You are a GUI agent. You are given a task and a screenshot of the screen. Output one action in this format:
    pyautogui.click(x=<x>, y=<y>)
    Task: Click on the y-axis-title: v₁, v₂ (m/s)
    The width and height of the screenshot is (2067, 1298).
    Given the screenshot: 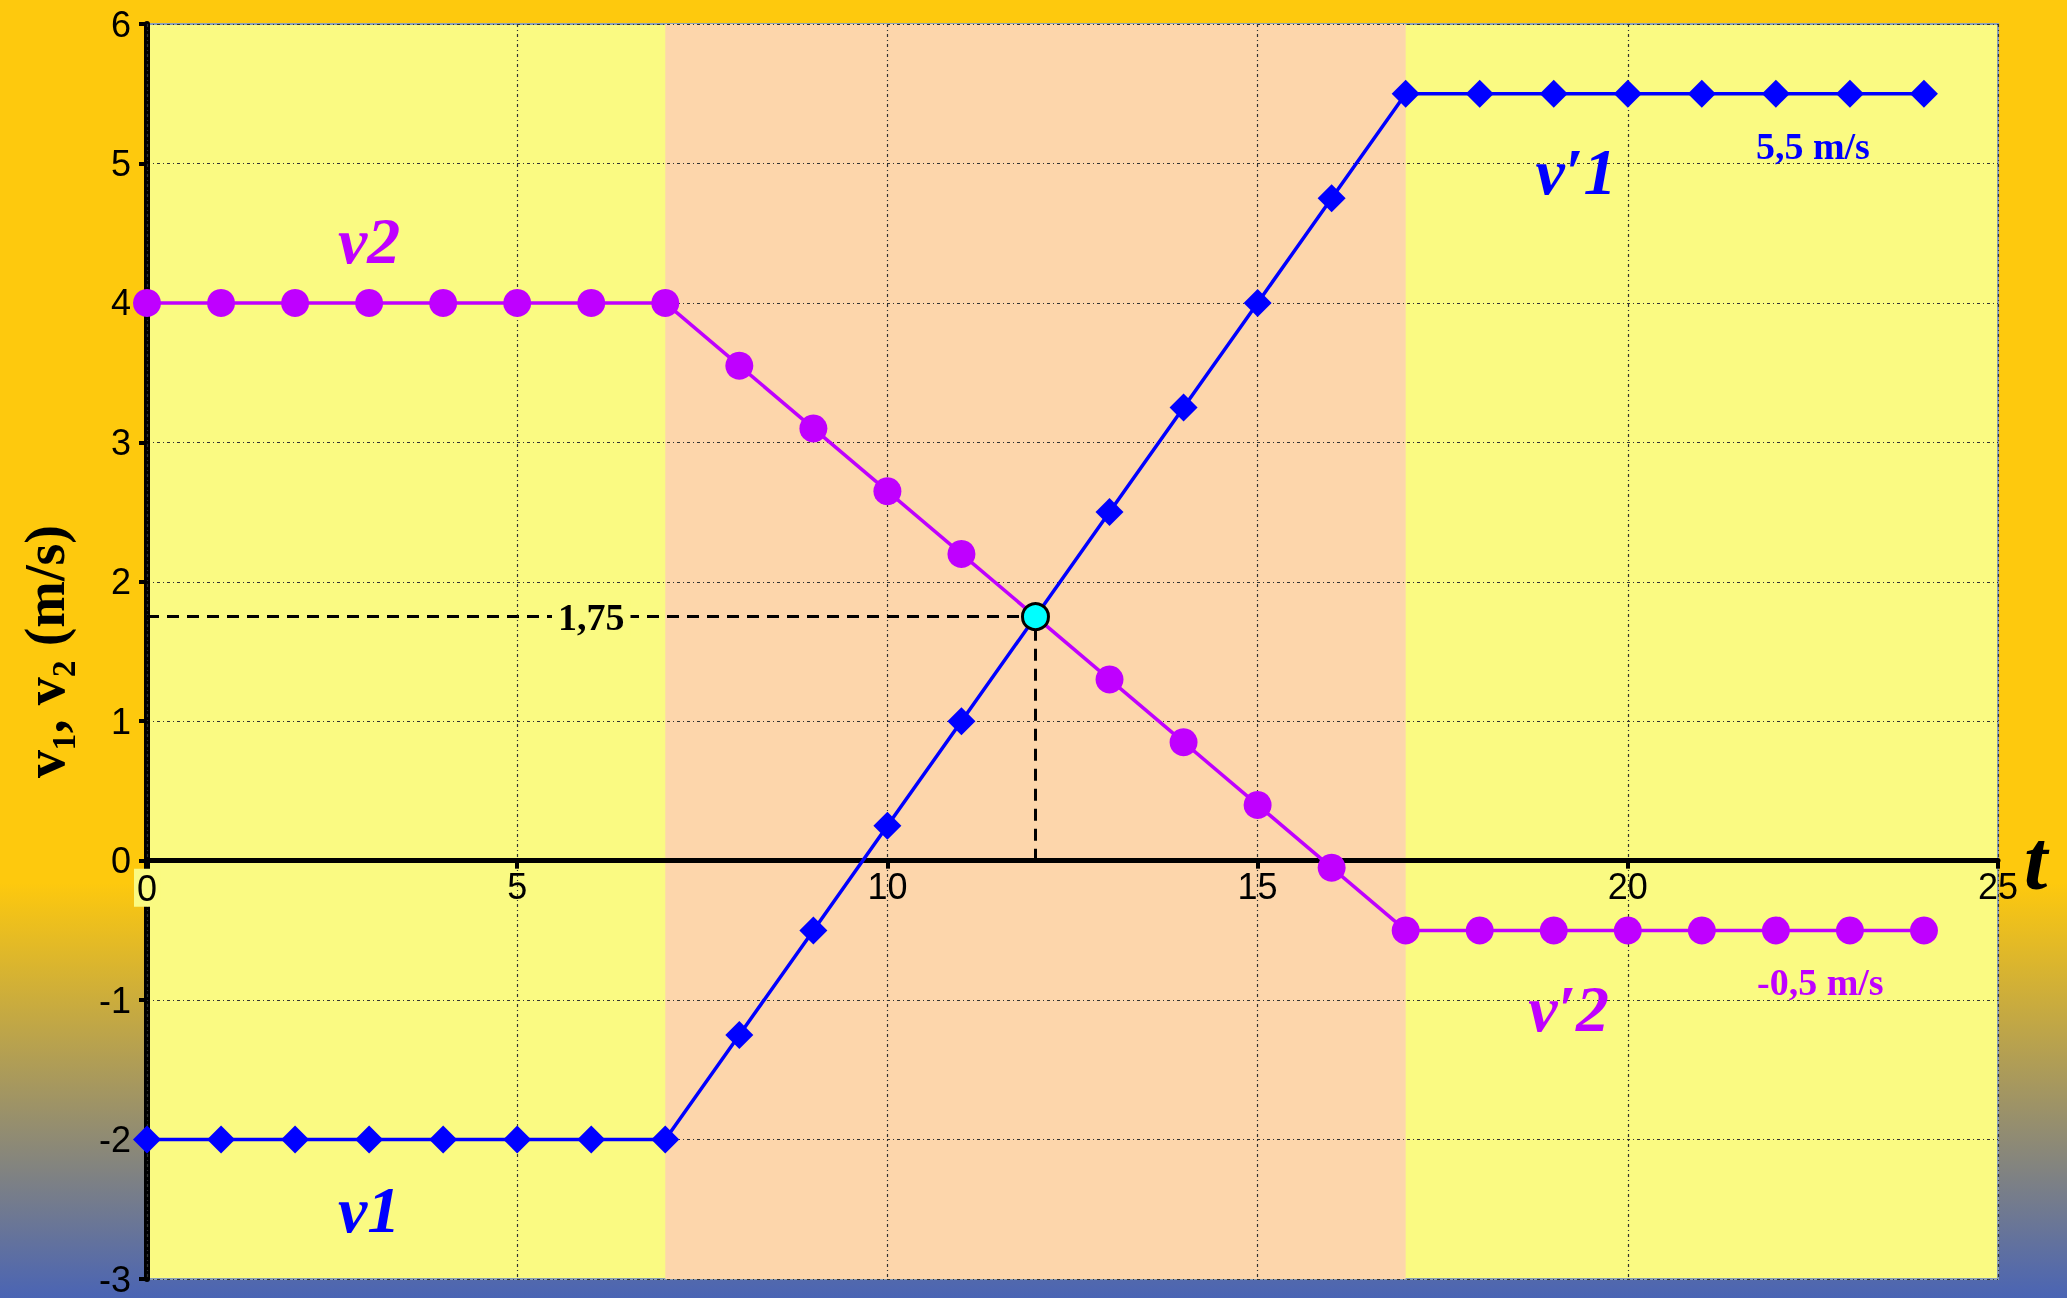 What is the action you would take?
    pyautogui.click(x=45, y=651)
    